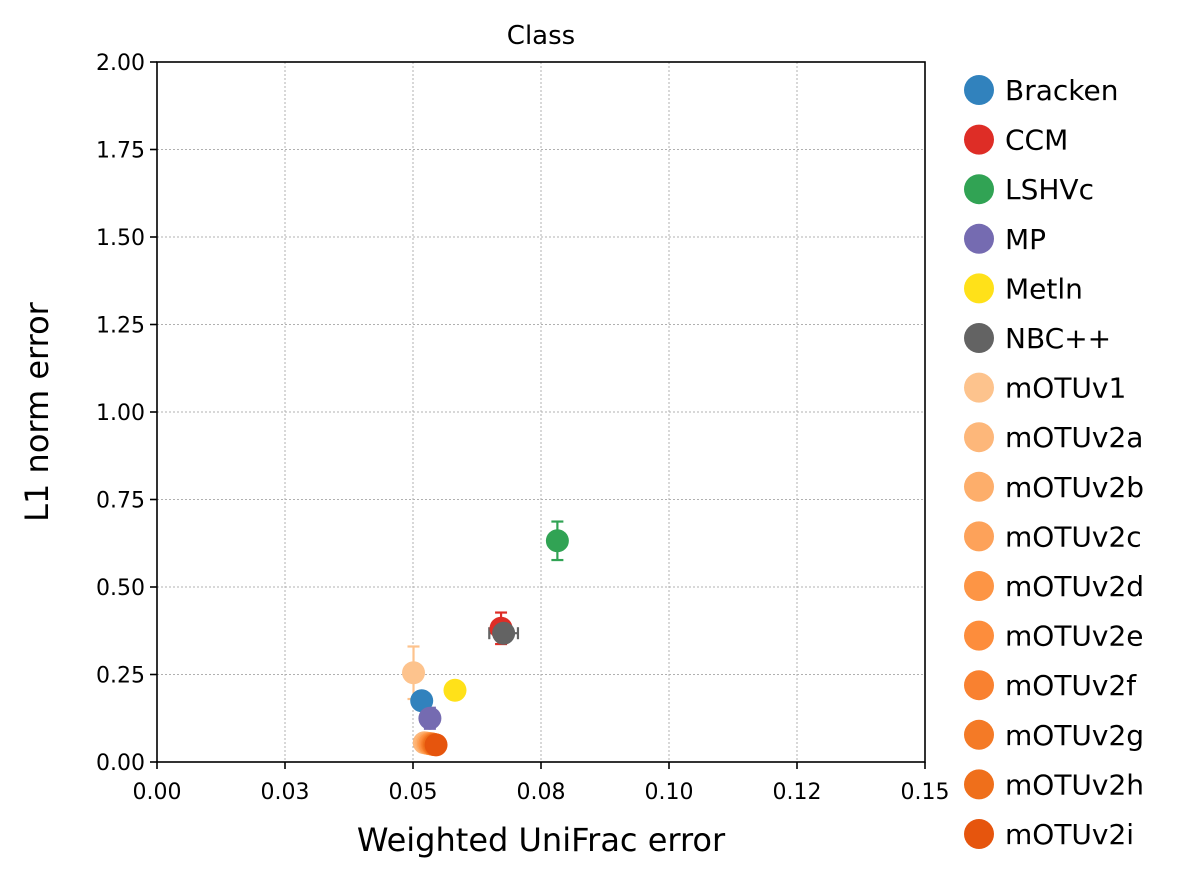 The height and width of the screenshot is (887, 1203). I want to click on legend-item: LSHVc, so click(1029, 189).